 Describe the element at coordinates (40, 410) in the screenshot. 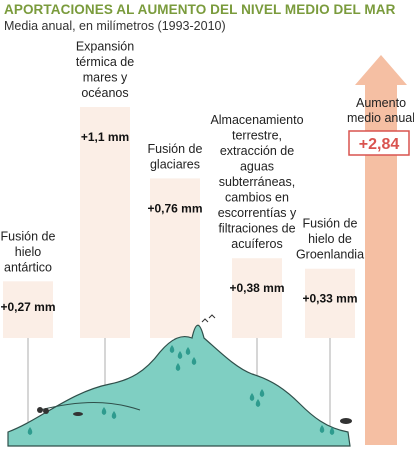

I see `penguin-icon` at that location.